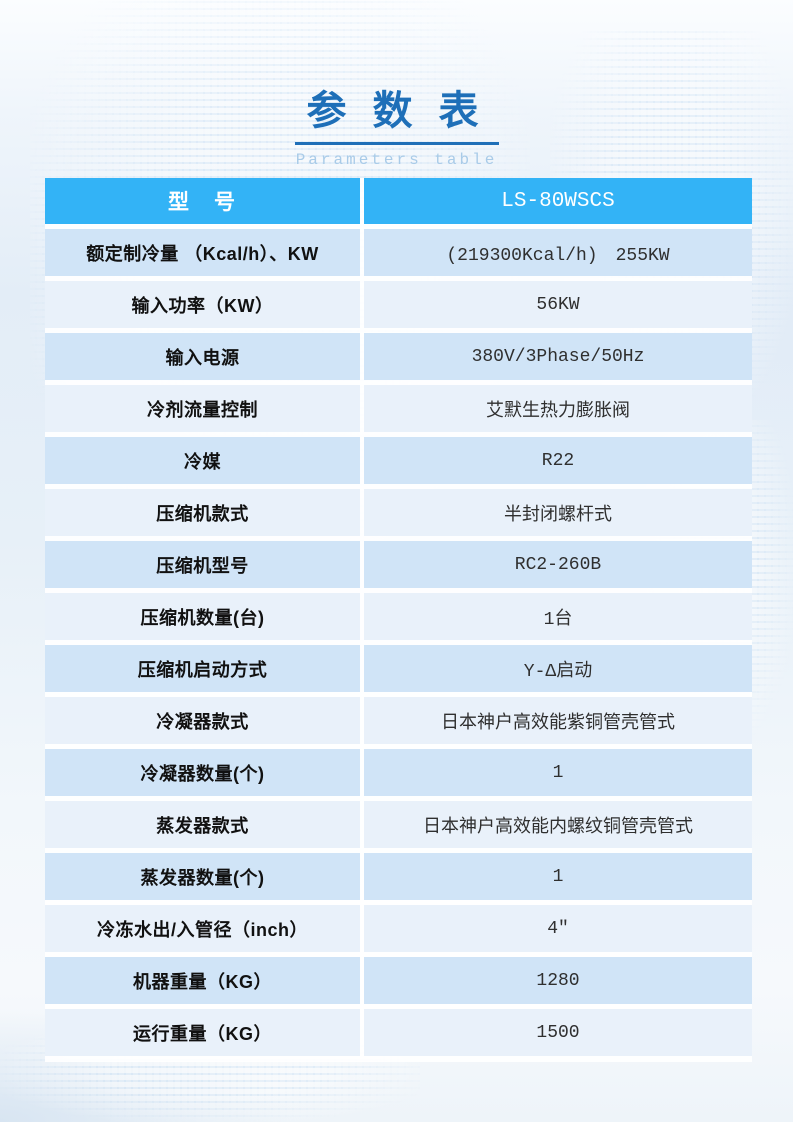 The width and height of the screenshot is (793, 1122). What do you see at coordinates (202, 304) in the screenshot?
I see `spec-label: 输入功率（KW）` at bounding box center [202, 304].